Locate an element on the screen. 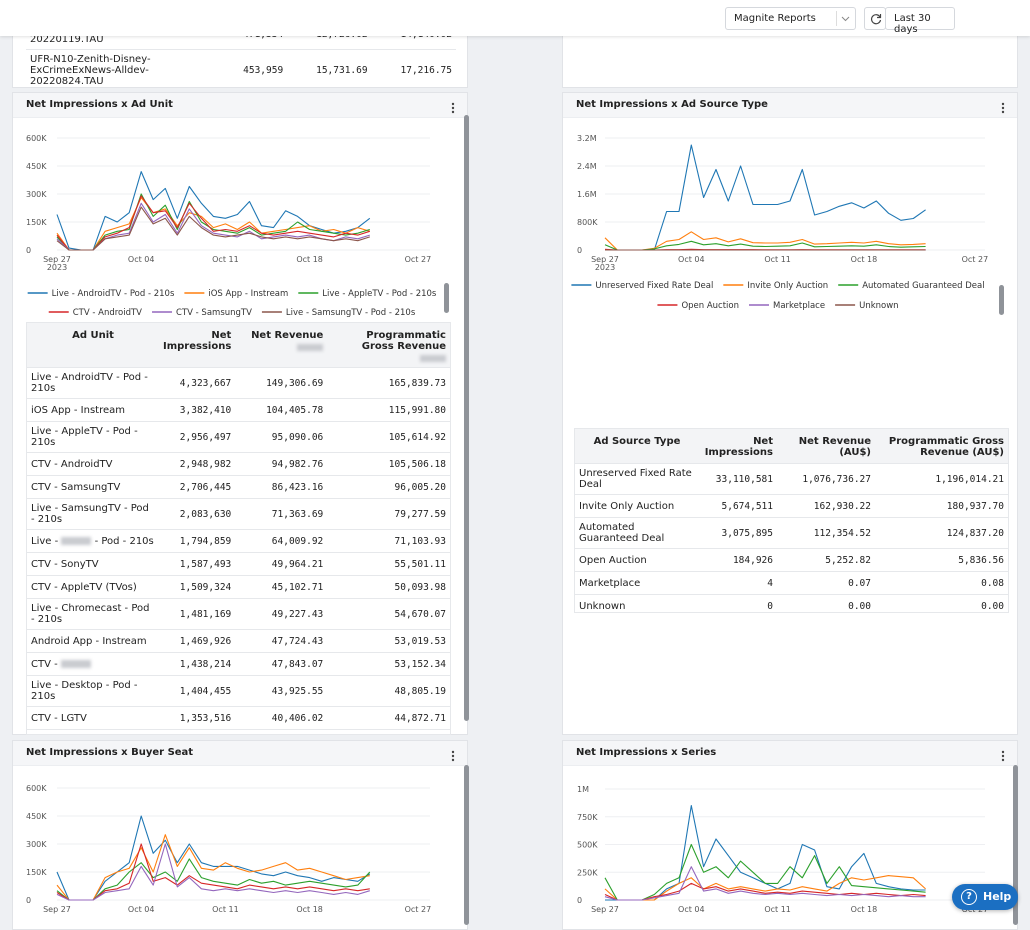 The height and width of the screenshot is (930, 1030). column-header-label: Ad Source Type is located at coordinates (637, 441).